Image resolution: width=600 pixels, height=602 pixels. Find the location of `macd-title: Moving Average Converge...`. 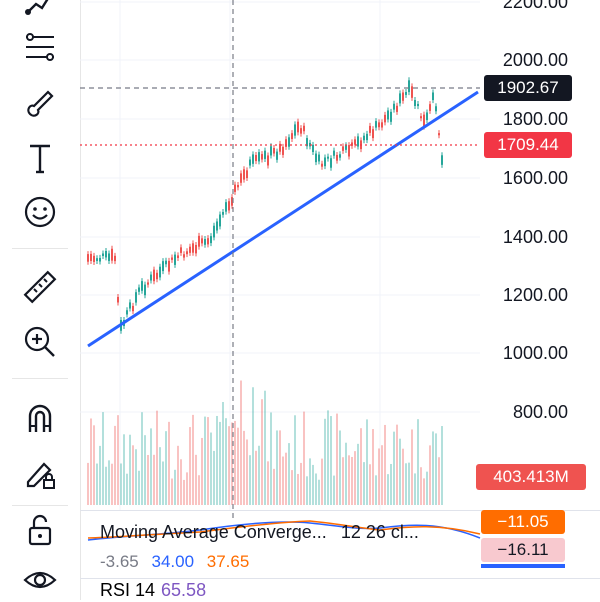

macd-title: Moving Average Converge... is located at coordinates (213, 532).